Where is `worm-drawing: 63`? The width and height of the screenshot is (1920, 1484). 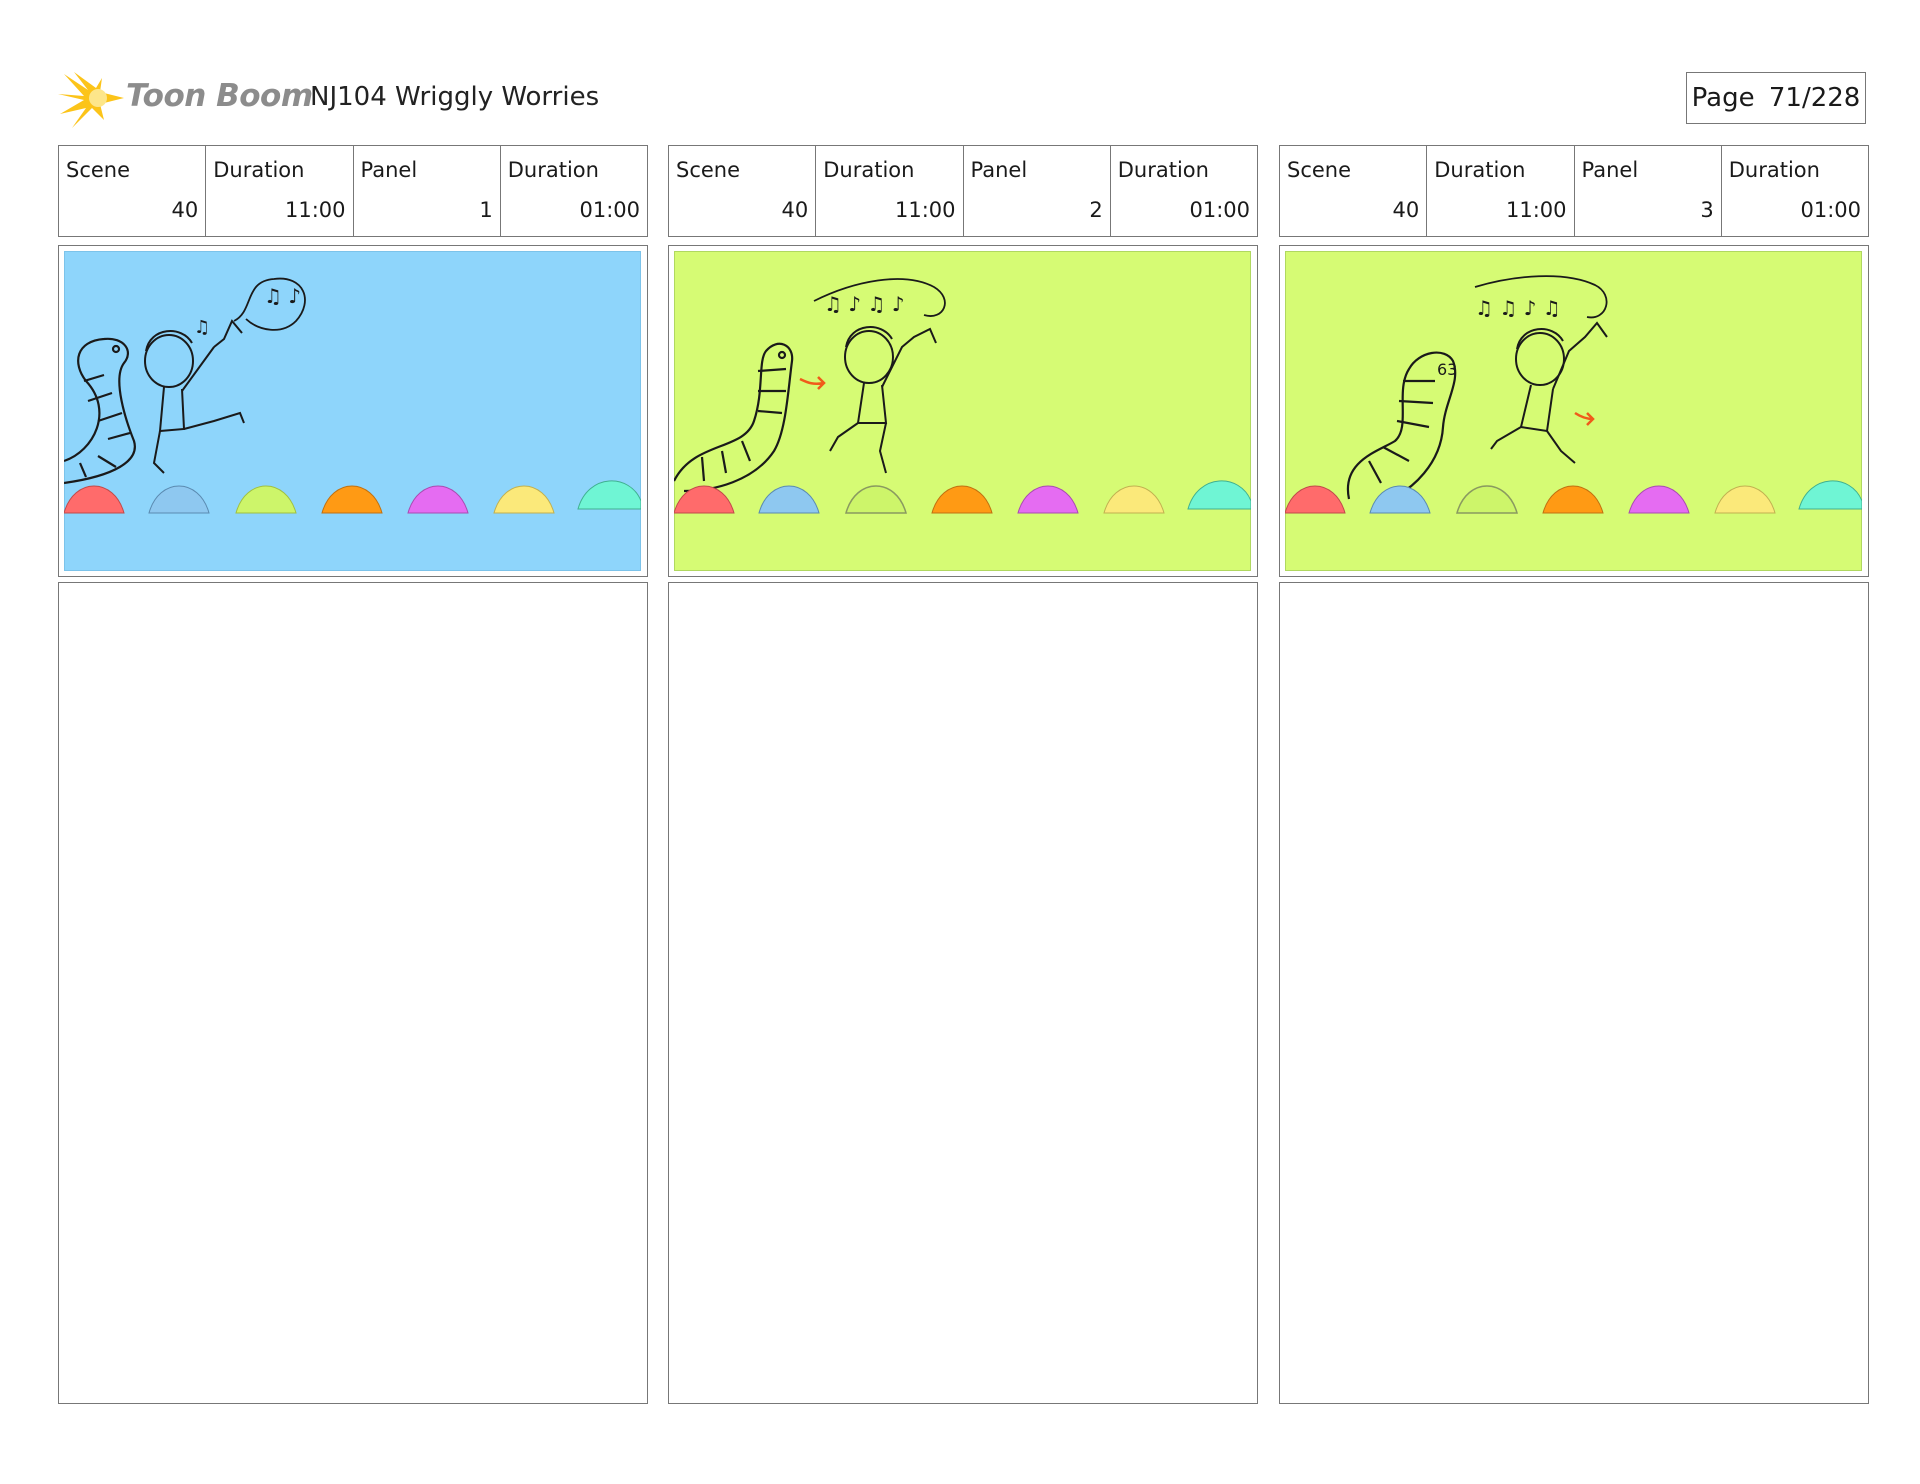
worm-drawing: 63 is located at coordinates (1401, 428).